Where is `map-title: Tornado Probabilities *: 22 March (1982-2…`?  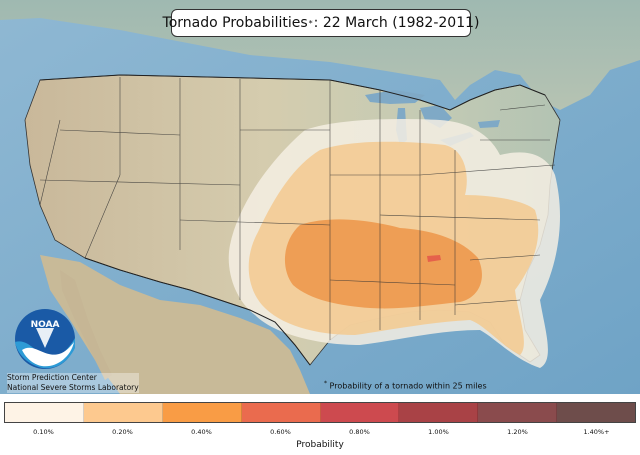 map-title: Tornado Probabilities *: 22 March (1982-2… is located at coordinates (321, 23).